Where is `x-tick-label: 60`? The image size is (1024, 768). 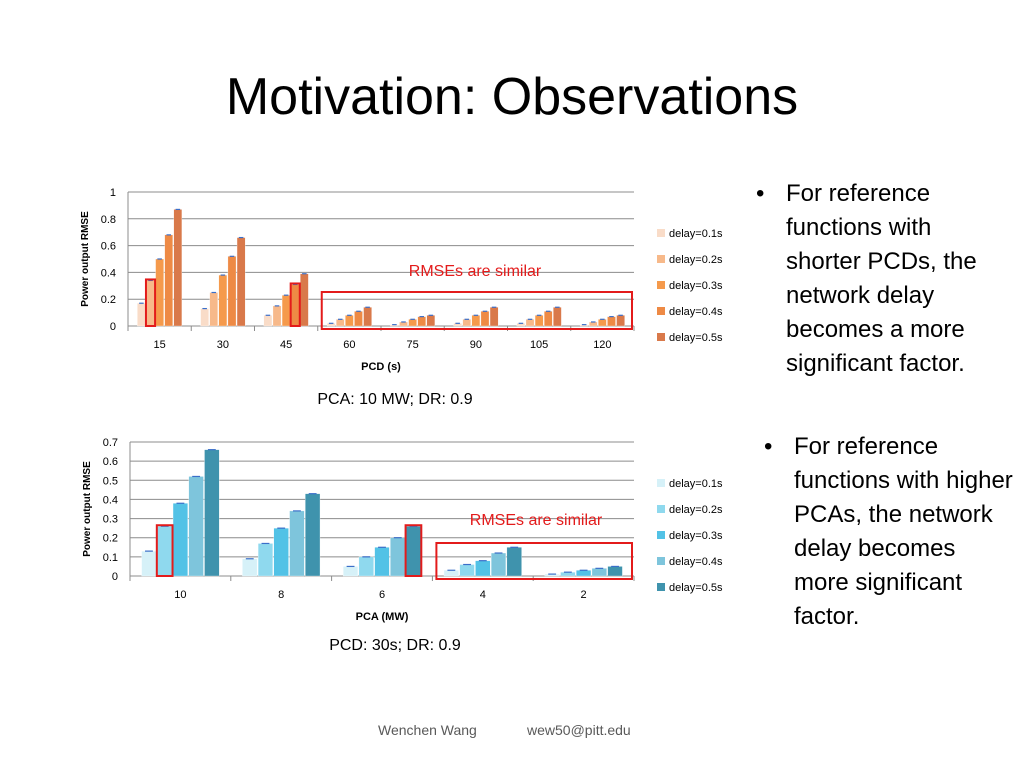 x-tick-label: 60 is located at coordinates (349, 345).